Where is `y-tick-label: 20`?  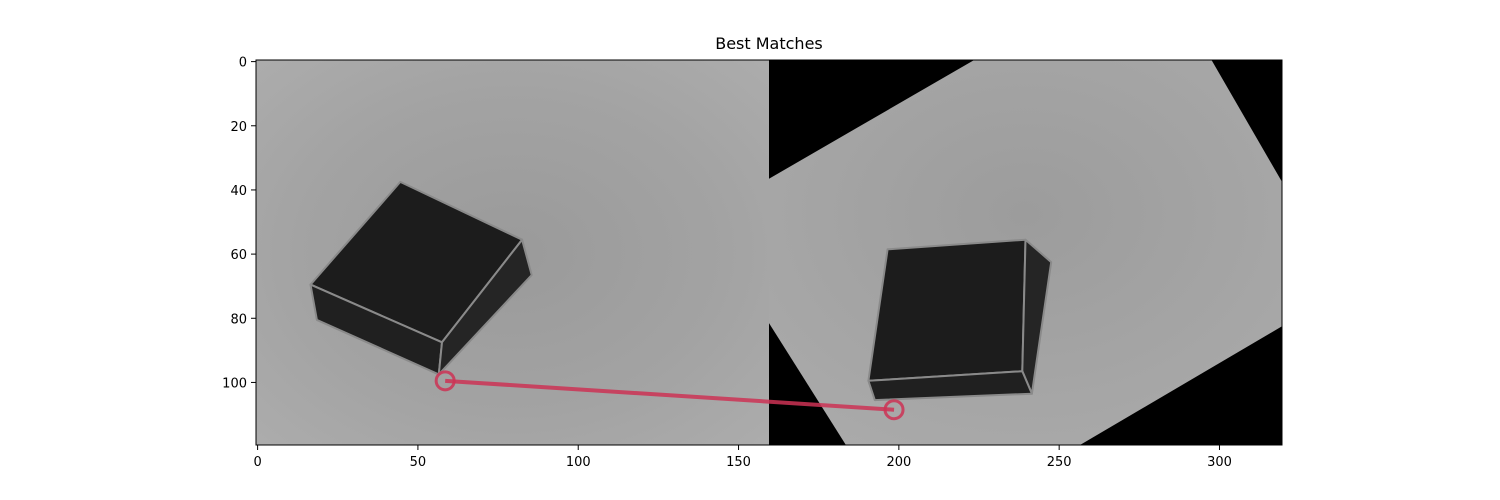
y-tick-label: 20 is located at coordinates (238, 127).